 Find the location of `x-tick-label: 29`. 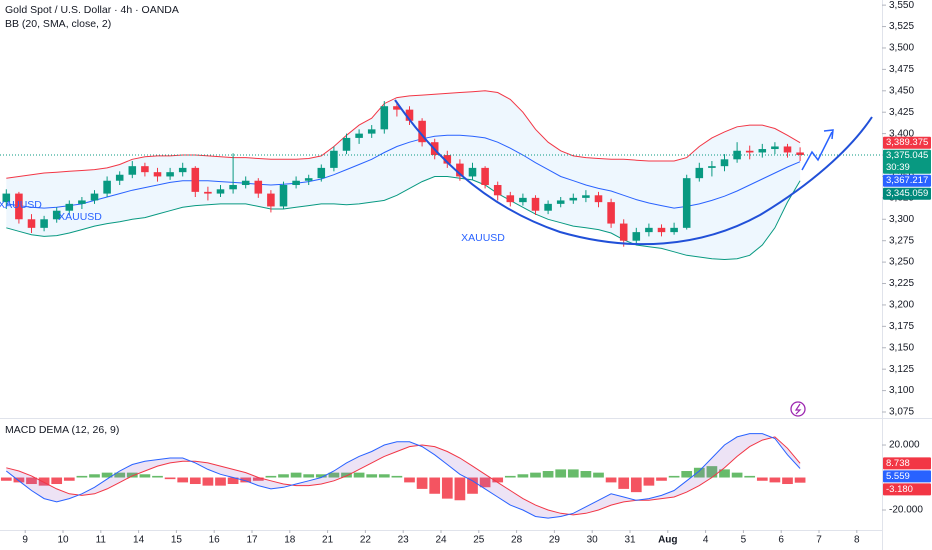

x-tick-label: 29 is located at coordinates (555, 540).